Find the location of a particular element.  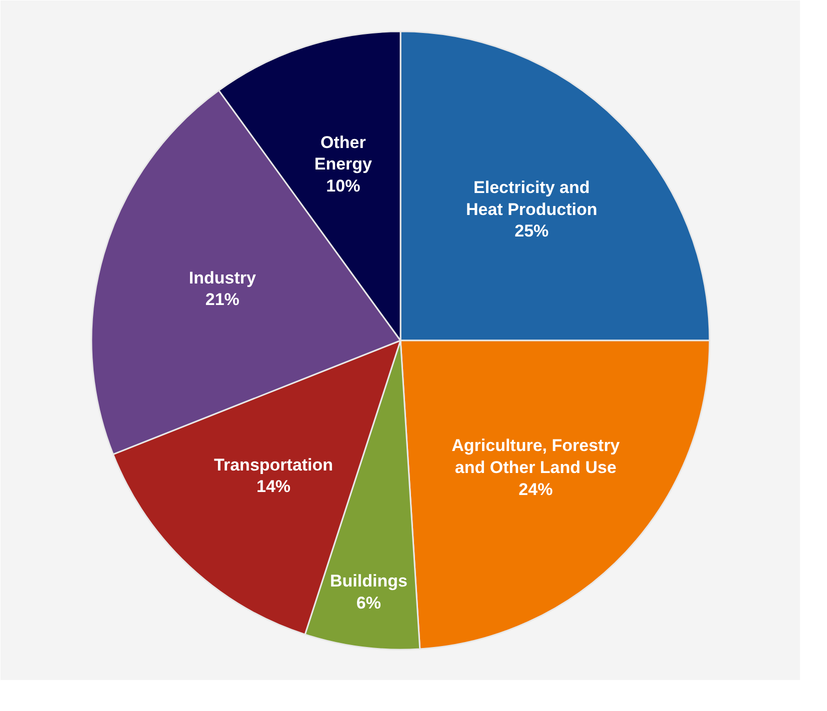

slice-label: Electricity and Heat Production is located at coordinates (532, 198).